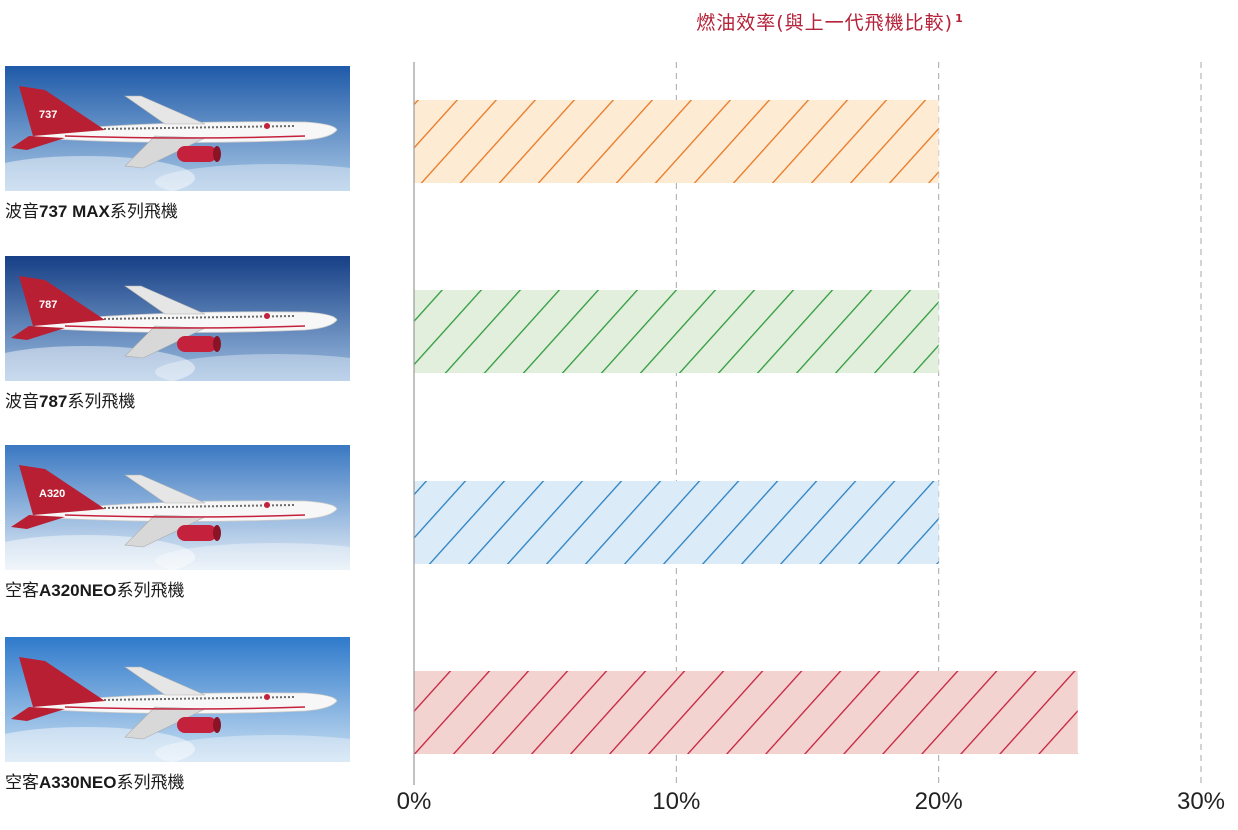 This screenshot has height=830, width=1238. I want to click on aircraft-card: 787 波音787系列飛機, so click(177, 334).